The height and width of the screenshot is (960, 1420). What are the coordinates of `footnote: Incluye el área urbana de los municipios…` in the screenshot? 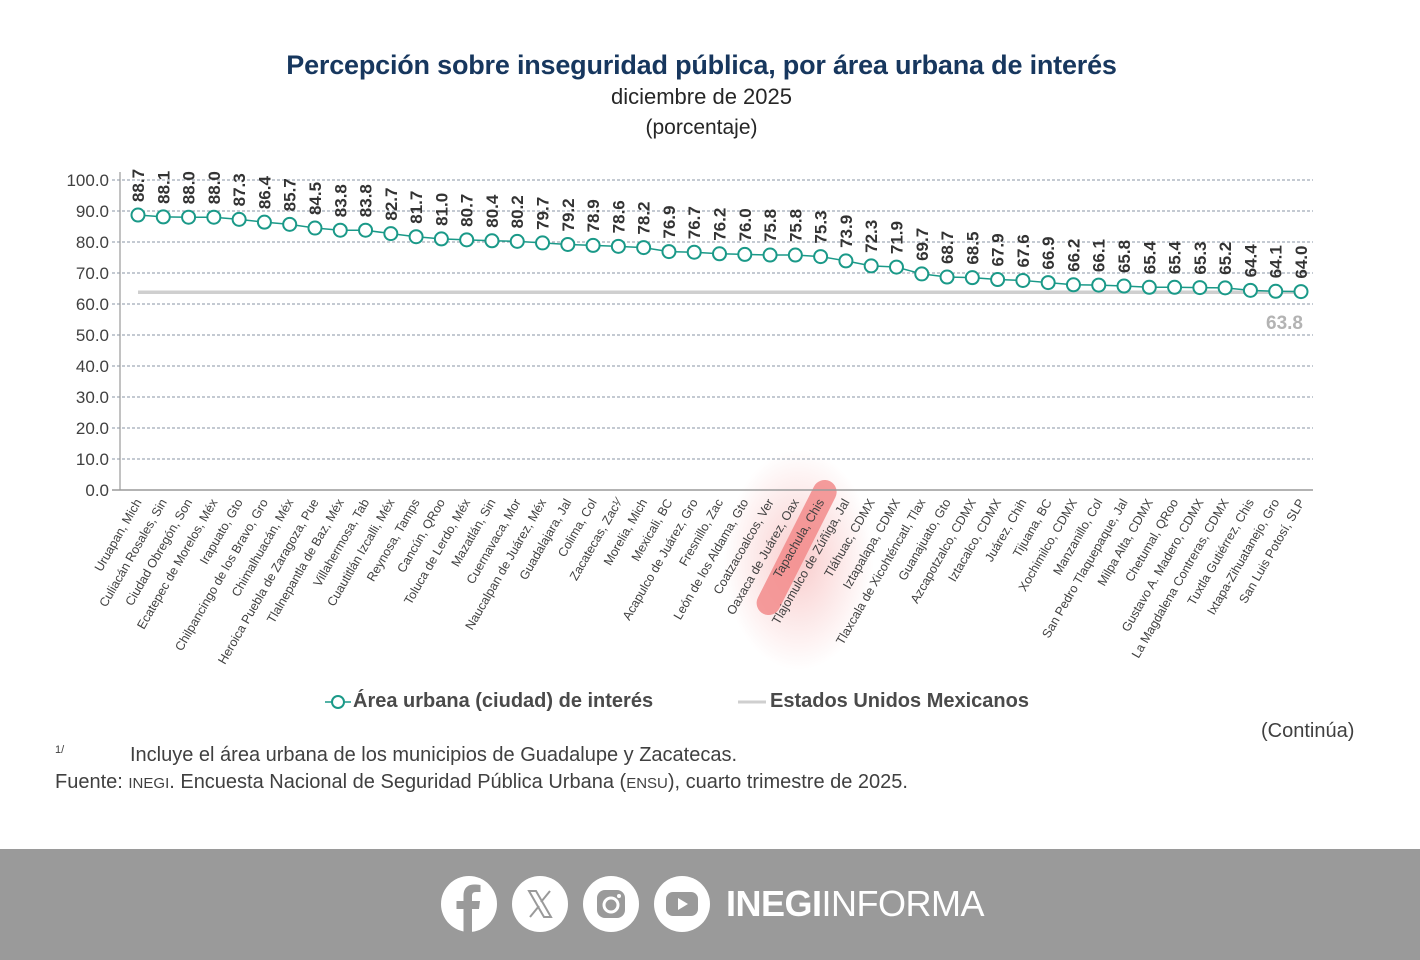 It's located at (434, 755).